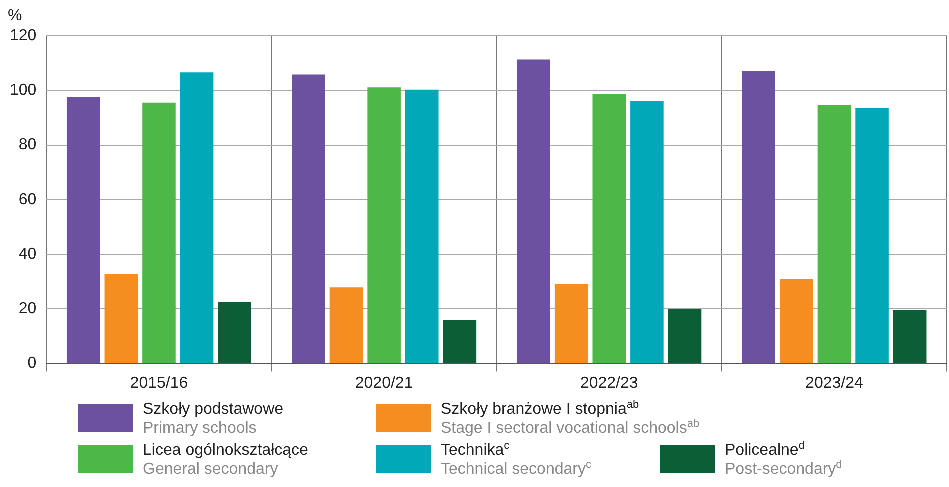  Describe the element at coordinates (609, 383) in the screenshot. I see `x-tick-label: 2022/23` at that location.